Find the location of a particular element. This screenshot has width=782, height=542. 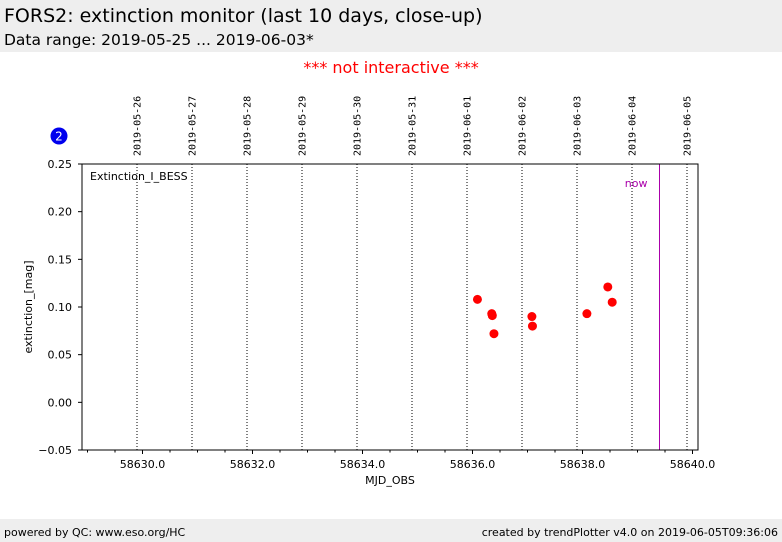

x-tick-label: 58640.0 is located at coordinates (693, 464).